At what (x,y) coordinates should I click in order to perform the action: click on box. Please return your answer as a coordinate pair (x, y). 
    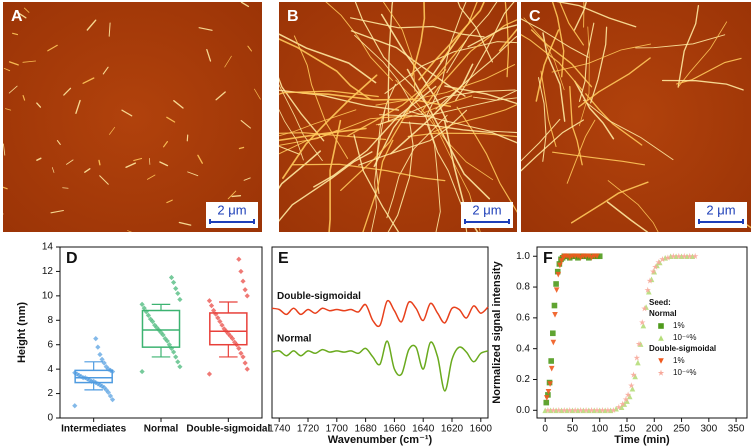
    Looking at the image, I should click on (161, 328).